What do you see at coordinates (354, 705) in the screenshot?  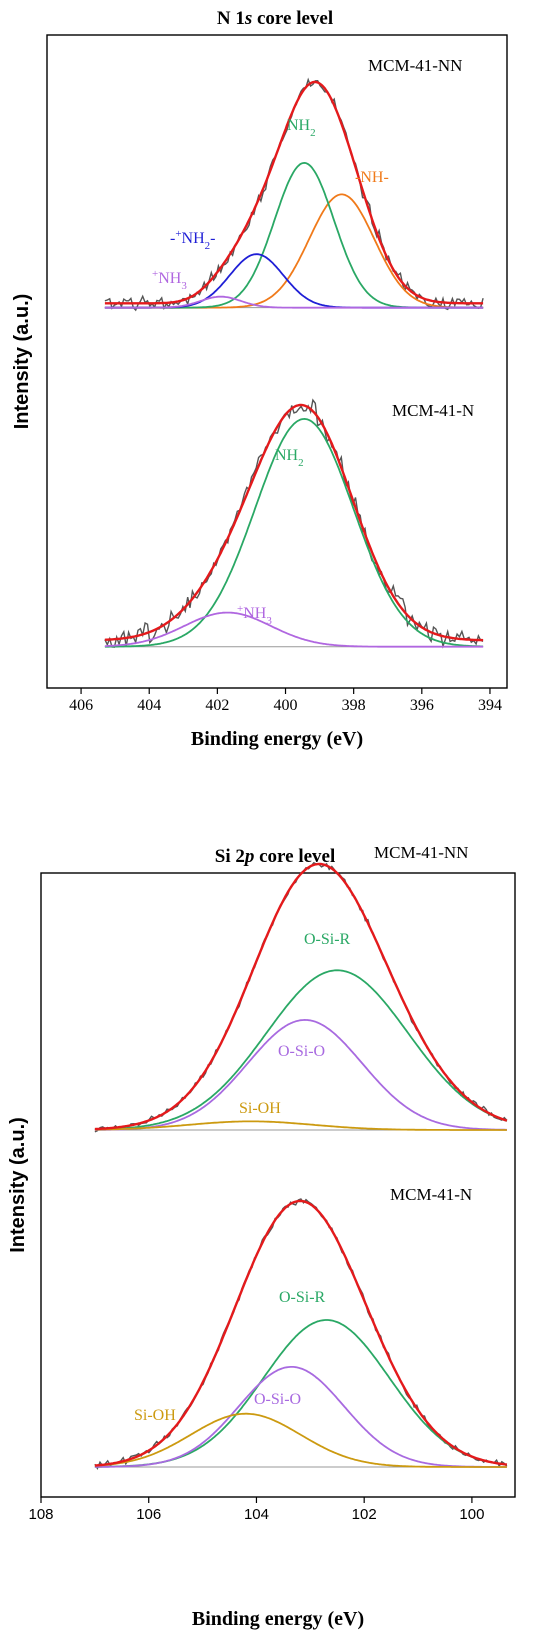 I see `x-tick-label: 398` at bounding box center [354, 705].